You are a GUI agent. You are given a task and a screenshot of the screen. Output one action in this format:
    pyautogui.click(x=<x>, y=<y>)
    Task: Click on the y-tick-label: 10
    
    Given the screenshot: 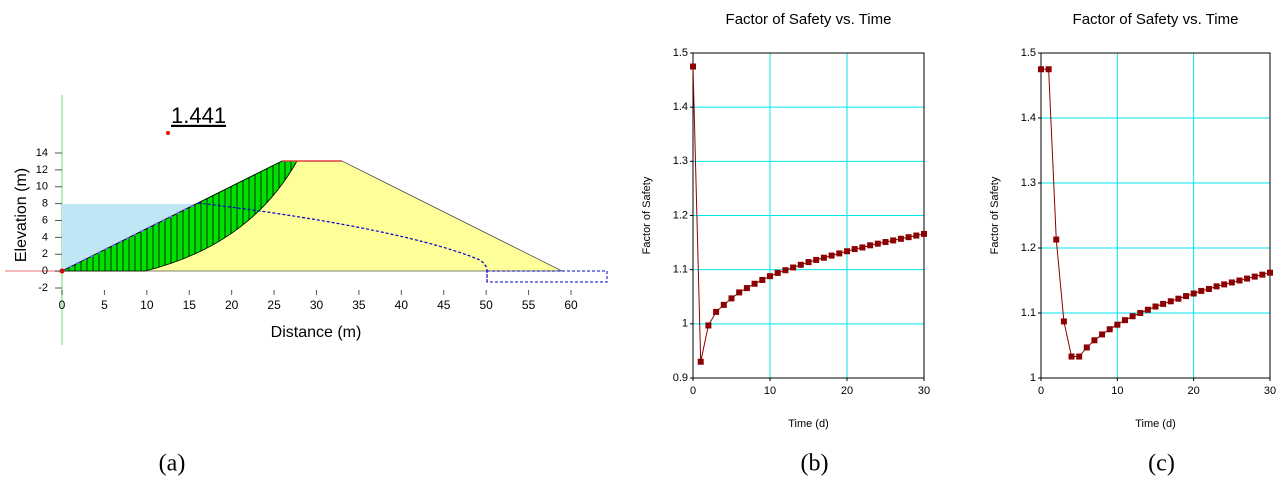 What is the action you would take?
    pyautogui.click(x=42, y=187)
    